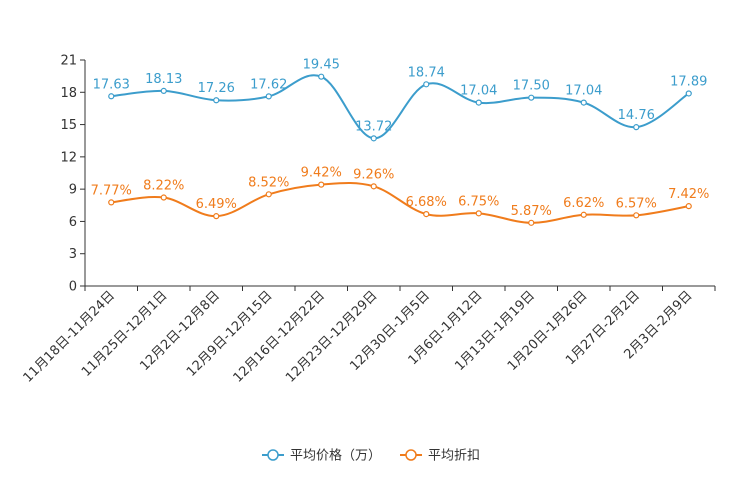 Image resolution: width=744 pixels, height=496 pixels. I want to click on legend-item-1: 平均折扣, so click(440, 456).